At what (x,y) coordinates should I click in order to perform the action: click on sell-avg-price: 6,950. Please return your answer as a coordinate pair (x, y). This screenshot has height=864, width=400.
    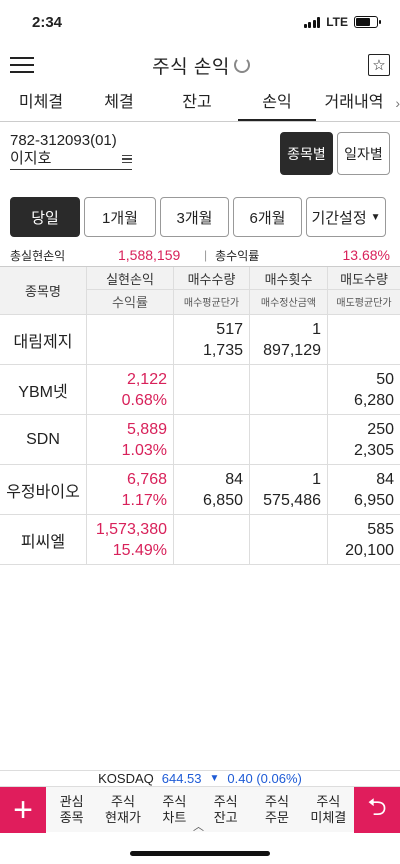
    Looking at the image, I should click on (373, 500).